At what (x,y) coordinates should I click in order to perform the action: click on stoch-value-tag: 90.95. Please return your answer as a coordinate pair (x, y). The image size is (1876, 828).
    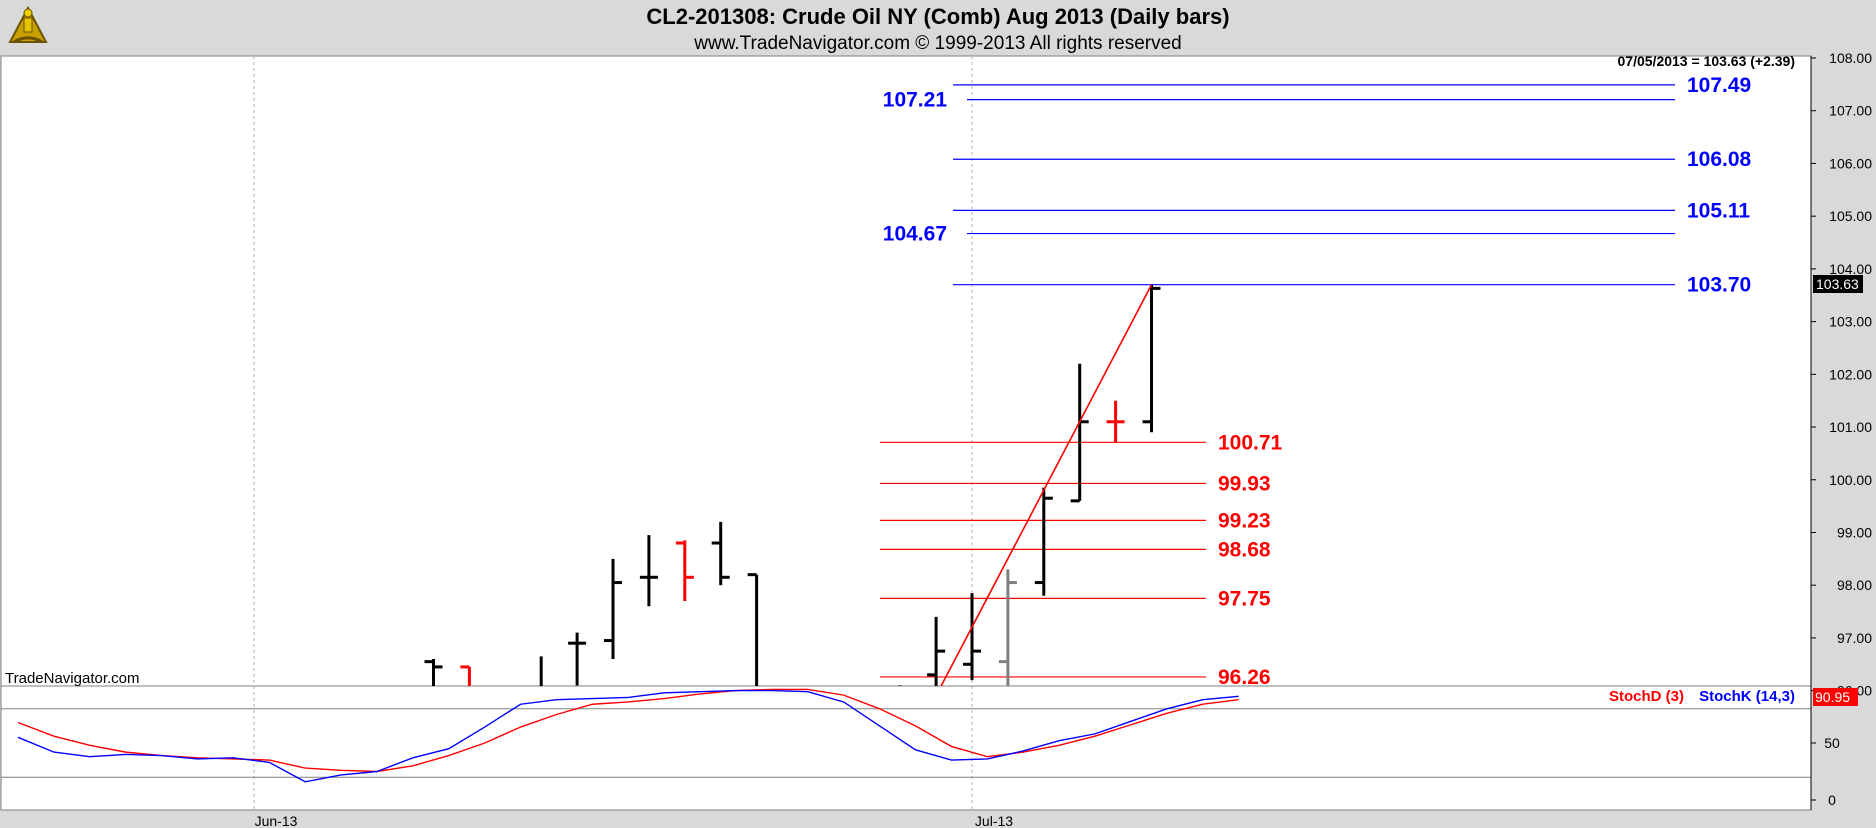
    Looking at the image, I should click on (1835, 697).